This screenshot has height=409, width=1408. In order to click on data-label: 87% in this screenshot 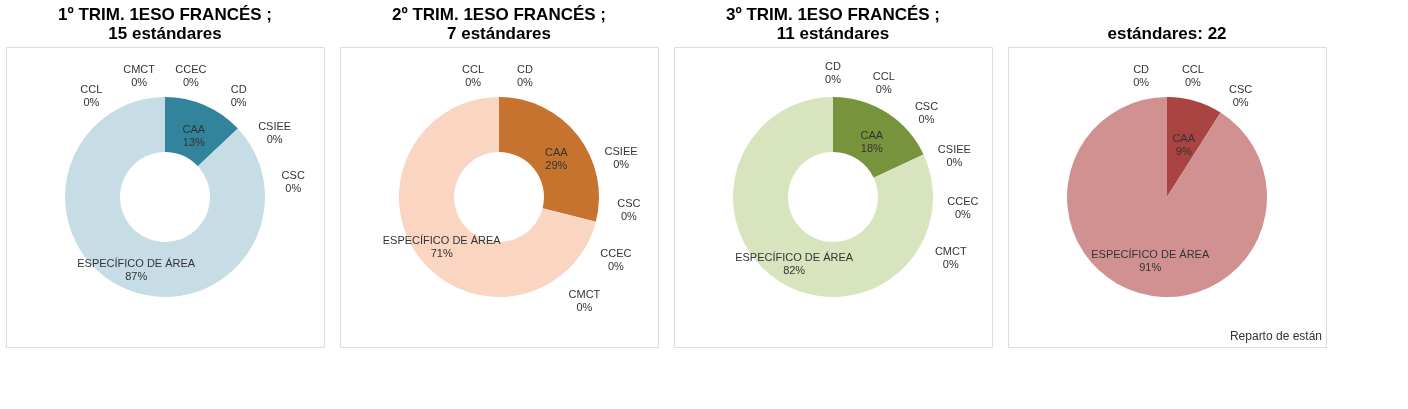, I will do `click(136, 275)`.